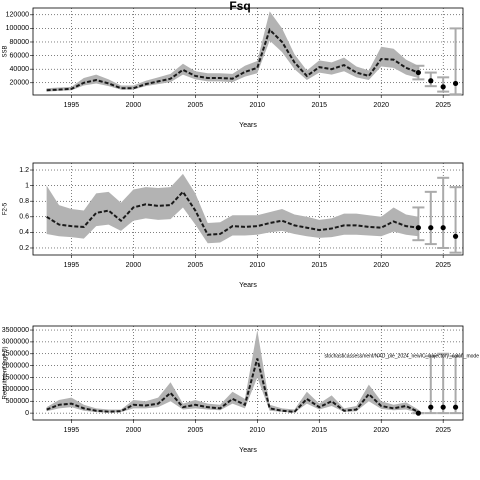 This screenshot has width=480, height=480. What do you see at coordinates (24, 217) in the screenshot?
I see `y-tick-label: 0.6` at bounding box center [24, 217].